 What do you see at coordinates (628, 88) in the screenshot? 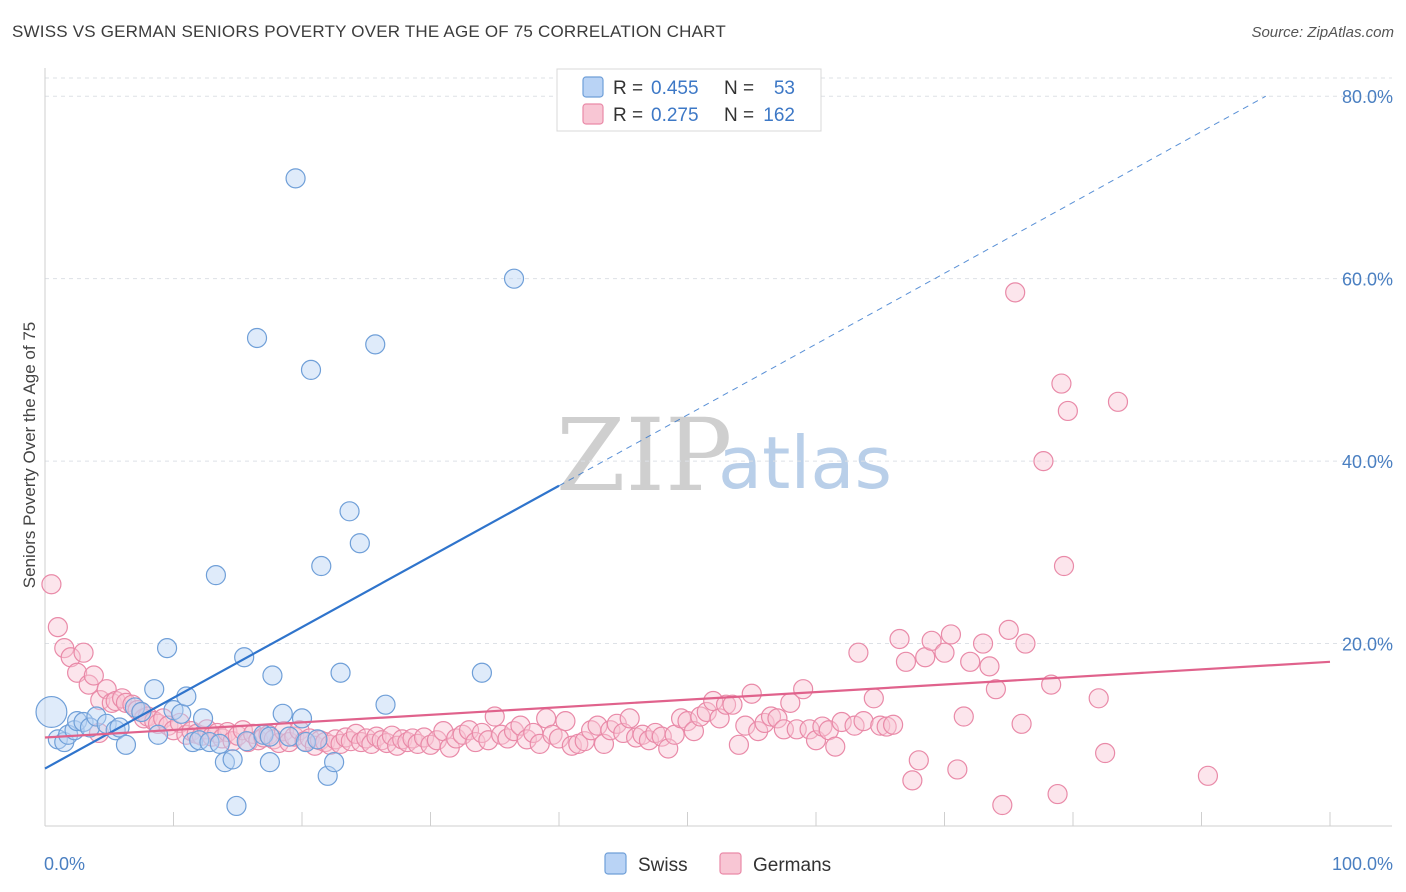
I see `legend-r-label-swiss: R =` at bounding box center [628, 88].